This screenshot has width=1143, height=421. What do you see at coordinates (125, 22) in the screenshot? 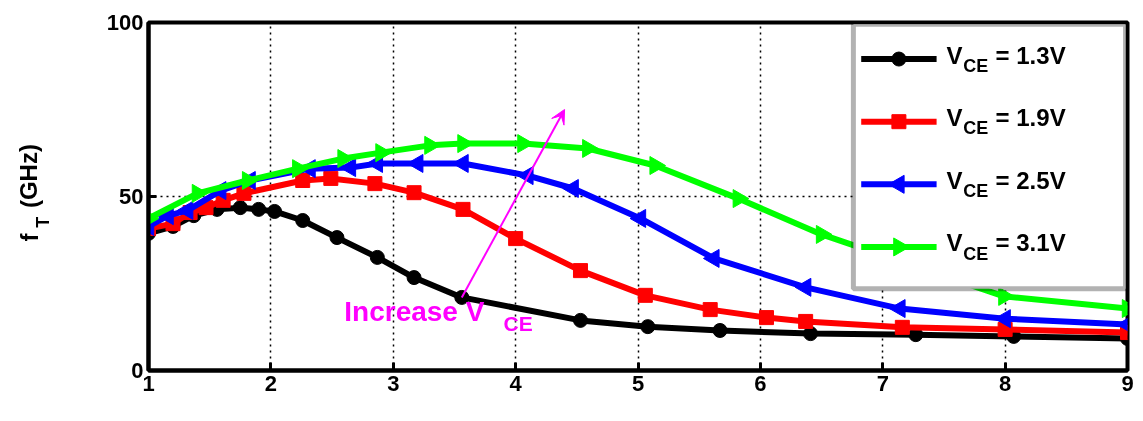
I see `y-tick-label: 100` at bounding box center [125, 22].